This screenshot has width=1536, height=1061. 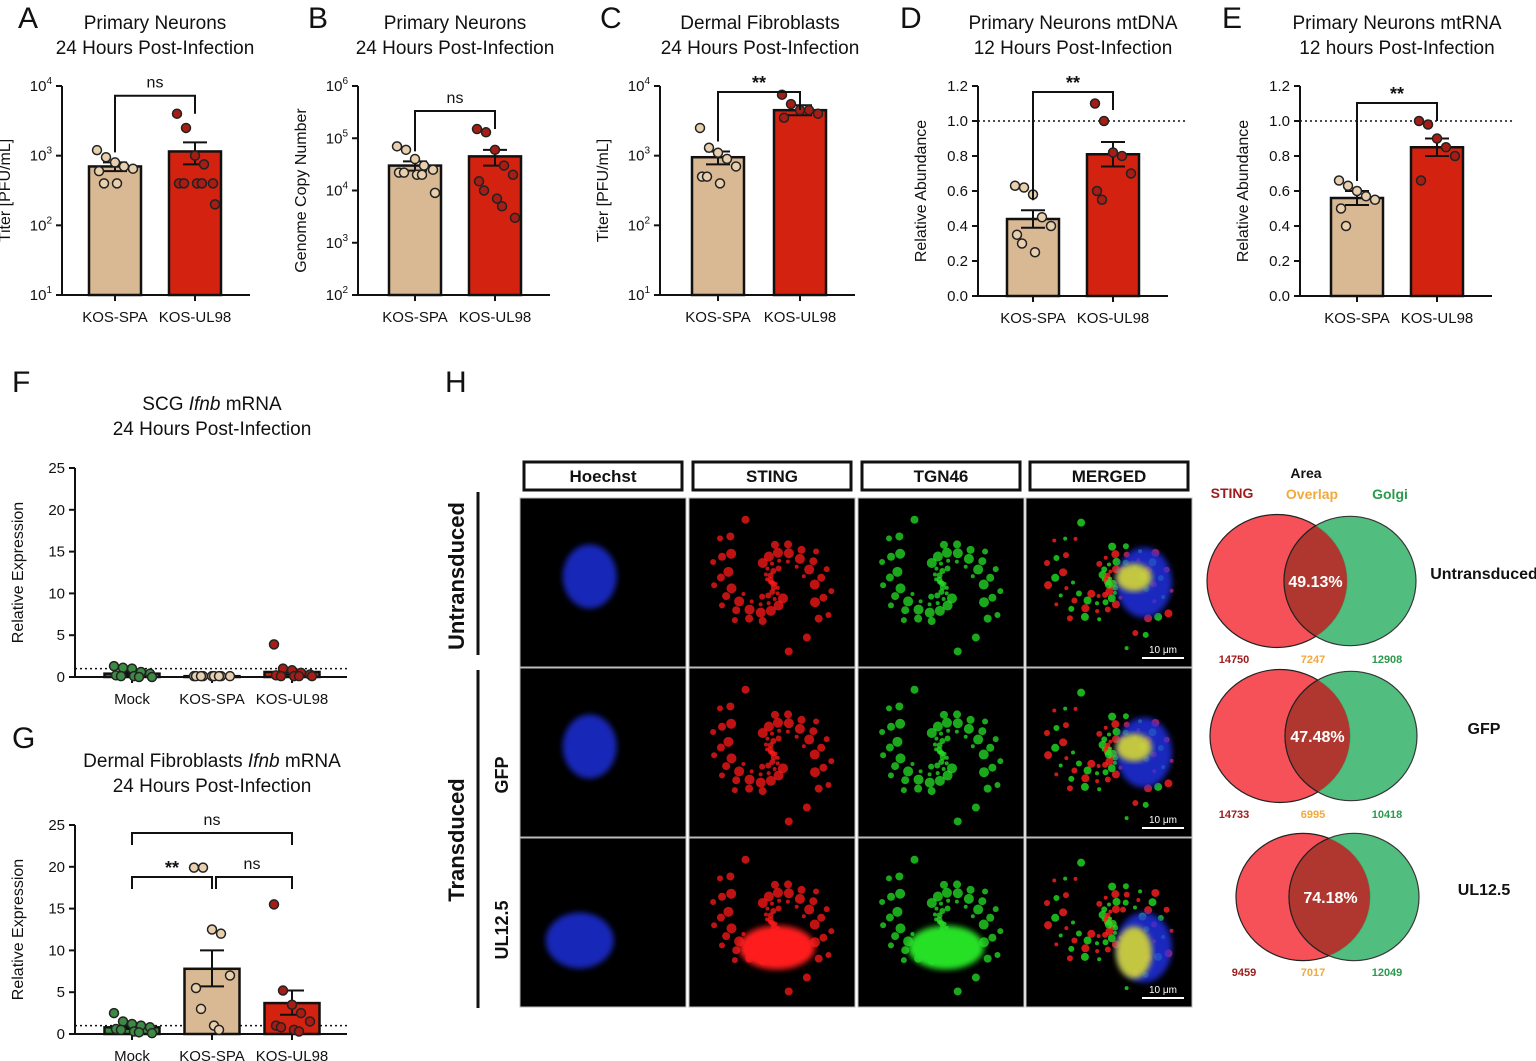 What do you see at coordinates (56, 825) in the screenshot?
I see `tick-base: 25` at bounding box center [56, 825].